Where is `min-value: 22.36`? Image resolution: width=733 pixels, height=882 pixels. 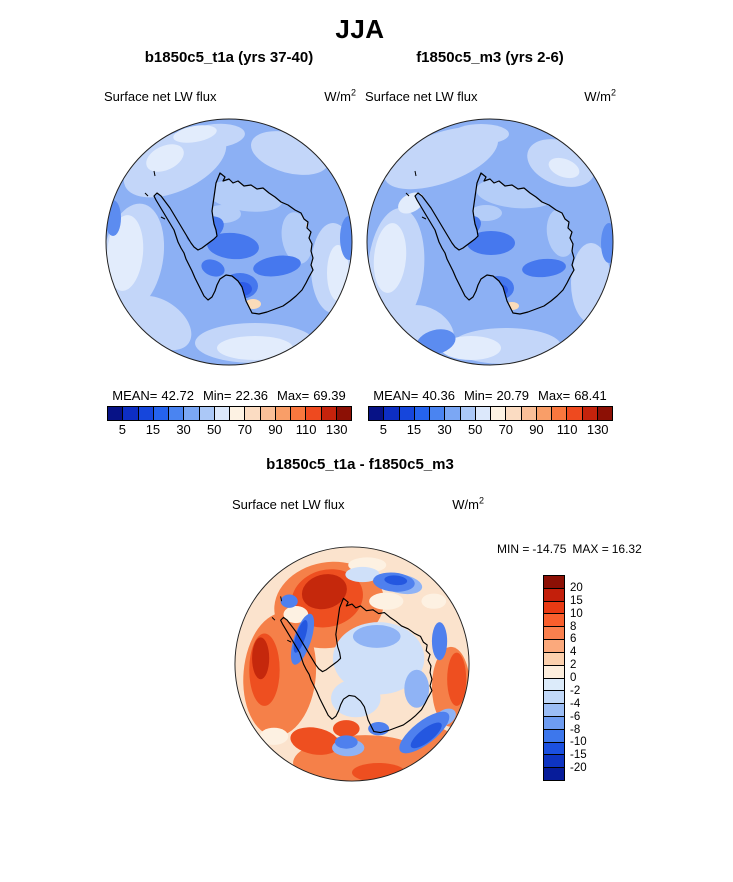 min-value: 22.36 is located at coordinates (252, 395).